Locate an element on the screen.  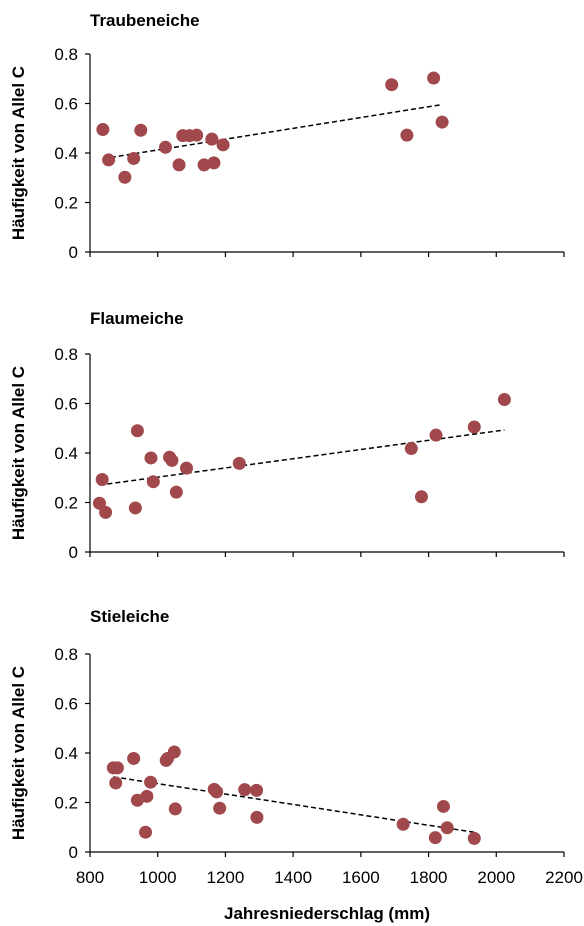
x-tick-label: 1400 is located at coordinates (293, 877).